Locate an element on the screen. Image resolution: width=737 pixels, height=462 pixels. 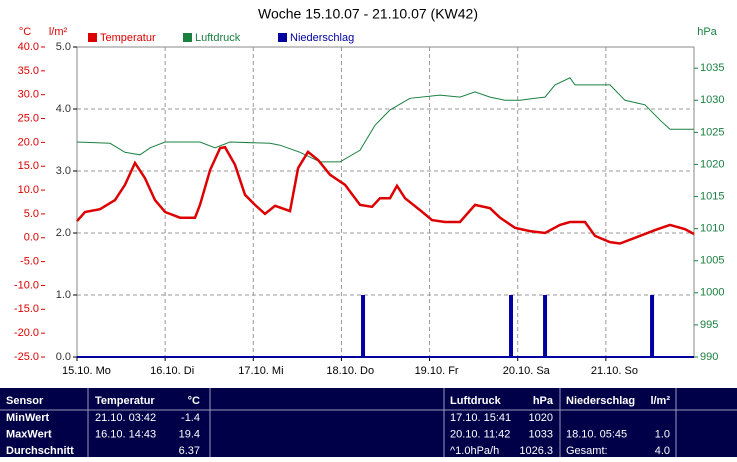
y-tick-label: 10.0 is located at coordinates (28, 190).